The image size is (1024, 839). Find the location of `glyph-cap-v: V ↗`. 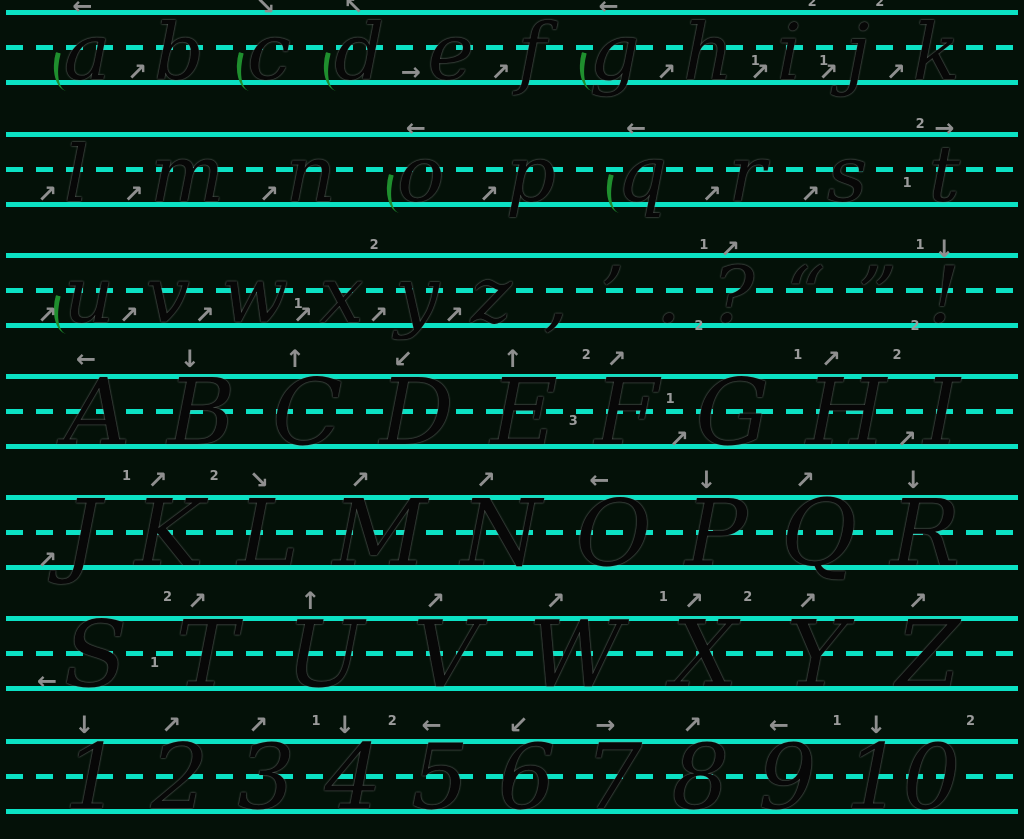

glyph-cap-v: V ↗ is located at coordinates (446, 645).